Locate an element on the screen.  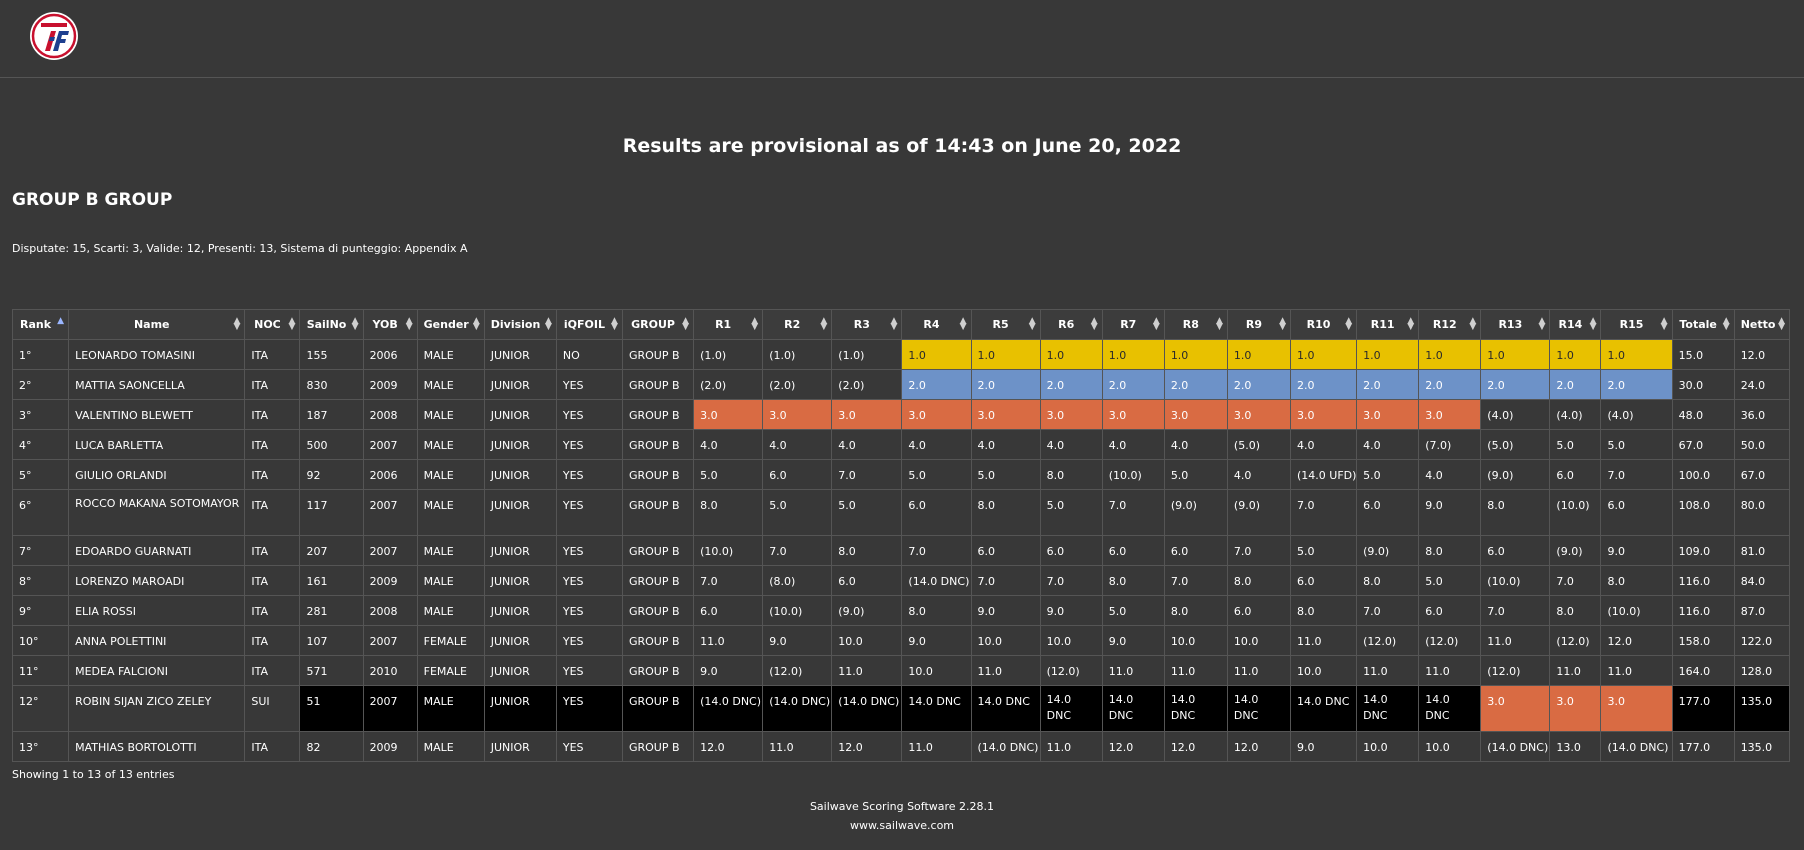
cell-noc: SUI is located at coordinates (272, 708).